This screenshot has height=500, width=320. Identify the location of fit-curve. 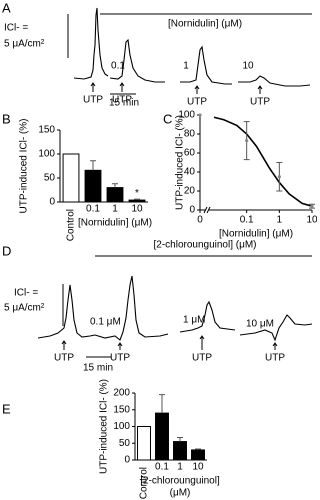
(263, 161).